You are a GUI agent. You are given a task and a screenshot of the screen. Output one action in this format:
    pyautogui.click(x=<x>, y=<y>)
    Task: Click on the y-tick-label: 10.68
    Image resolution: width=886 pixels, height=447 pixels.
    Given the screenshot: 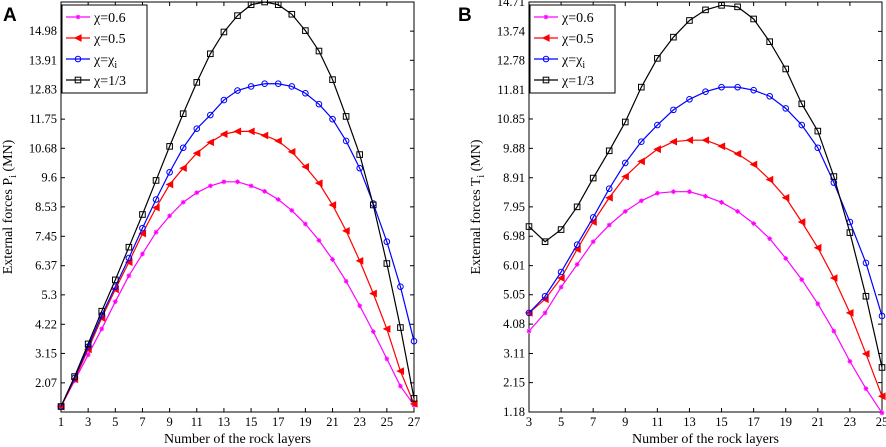 What is the action you would take?
    pyautogui.click(x=43, y=148)
    